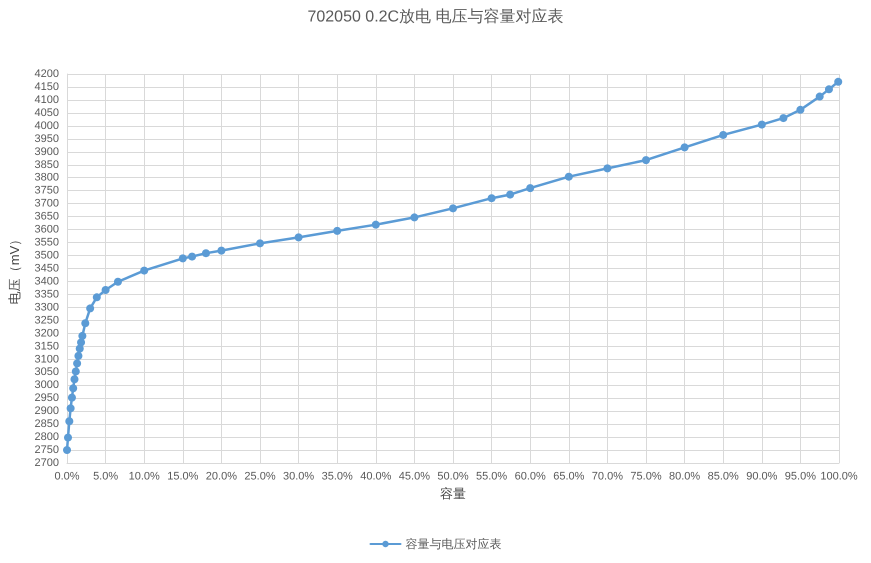 The height and width of the screenshot is (563, 871). What do you see at coordinates (46, 281) in the screenshot?
I see `y-tick-label: 3400` at bounding box center [46, 281].